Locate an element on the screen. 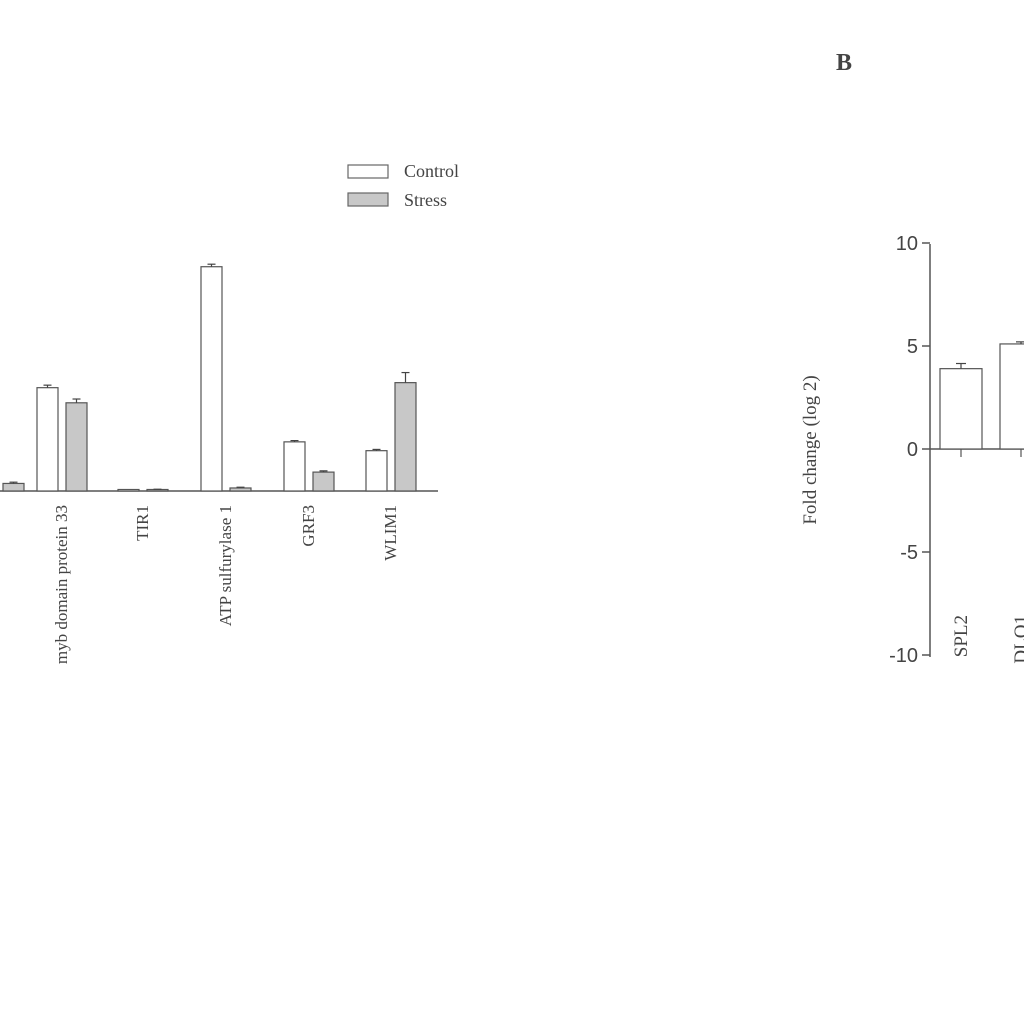 The height and width of the screenshot is (1024, 1024). panel-a-bars is located at coordinates (209, 377).